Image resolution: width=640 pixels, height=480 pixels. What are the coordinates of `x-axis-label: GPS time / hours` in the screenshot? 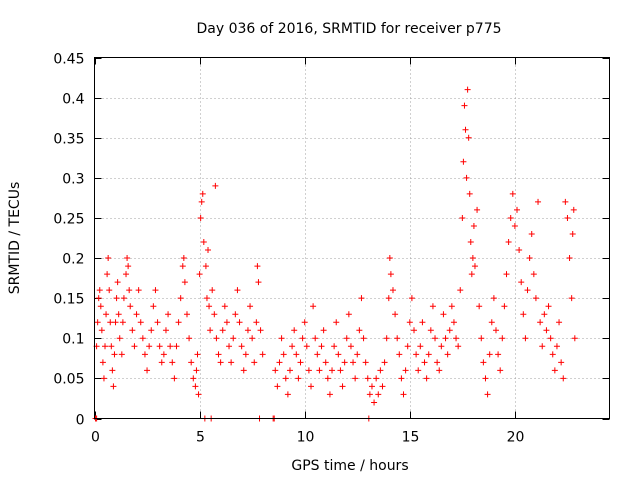 It's located at (349, 466).